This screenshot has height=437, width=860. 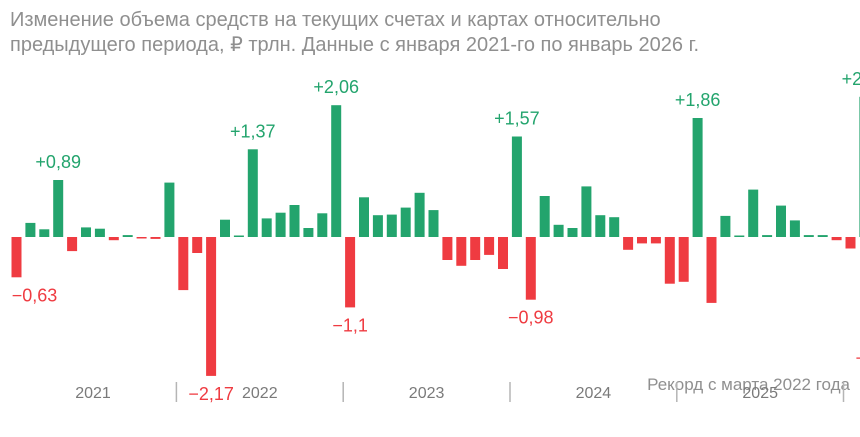 I want to click on x-axis: 2021 2022 2023 2024 2025, so click(x=460, y=392).